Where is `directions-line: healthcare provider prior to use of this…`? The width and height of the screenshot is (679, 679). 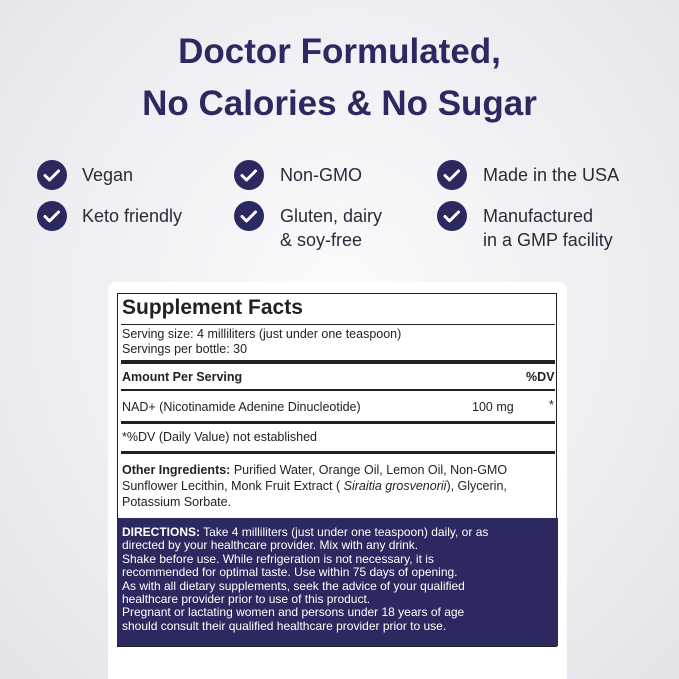
directions-line: healthcare provider prior to use of this… is located at coordinates (246, 599).